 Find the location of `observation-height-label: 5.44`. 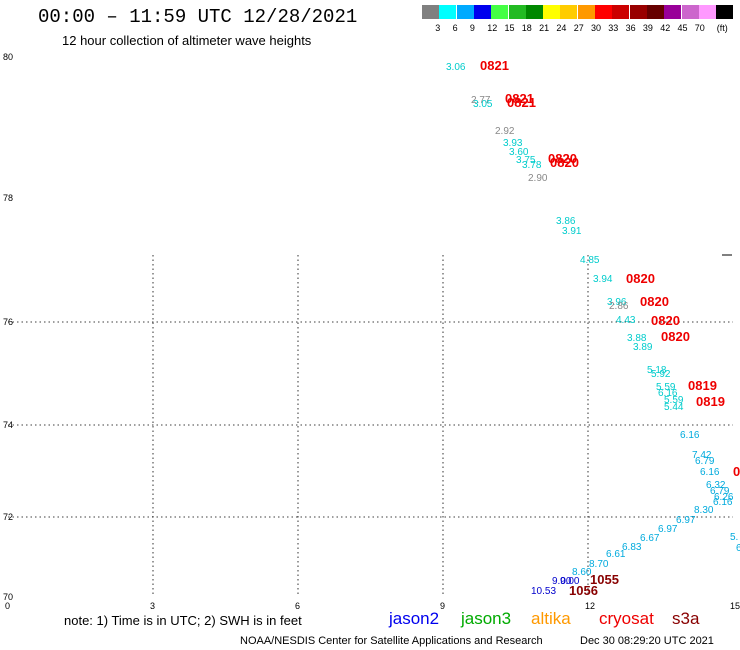

observation-height-label: 5.44 is located at coordinates (674, 407).